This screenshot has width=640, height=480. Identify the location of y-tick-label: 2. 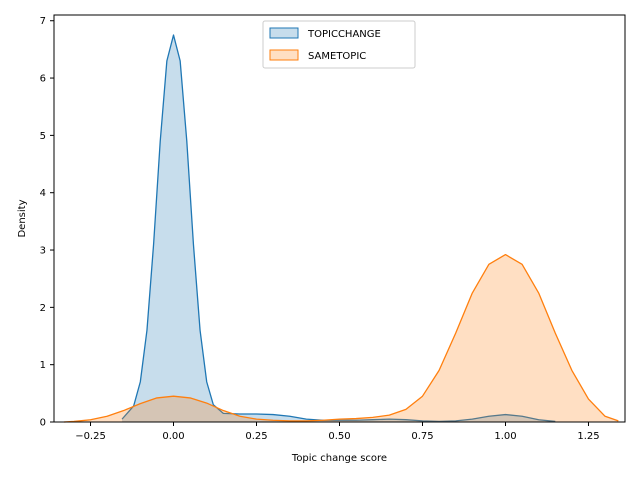
(43, 308).